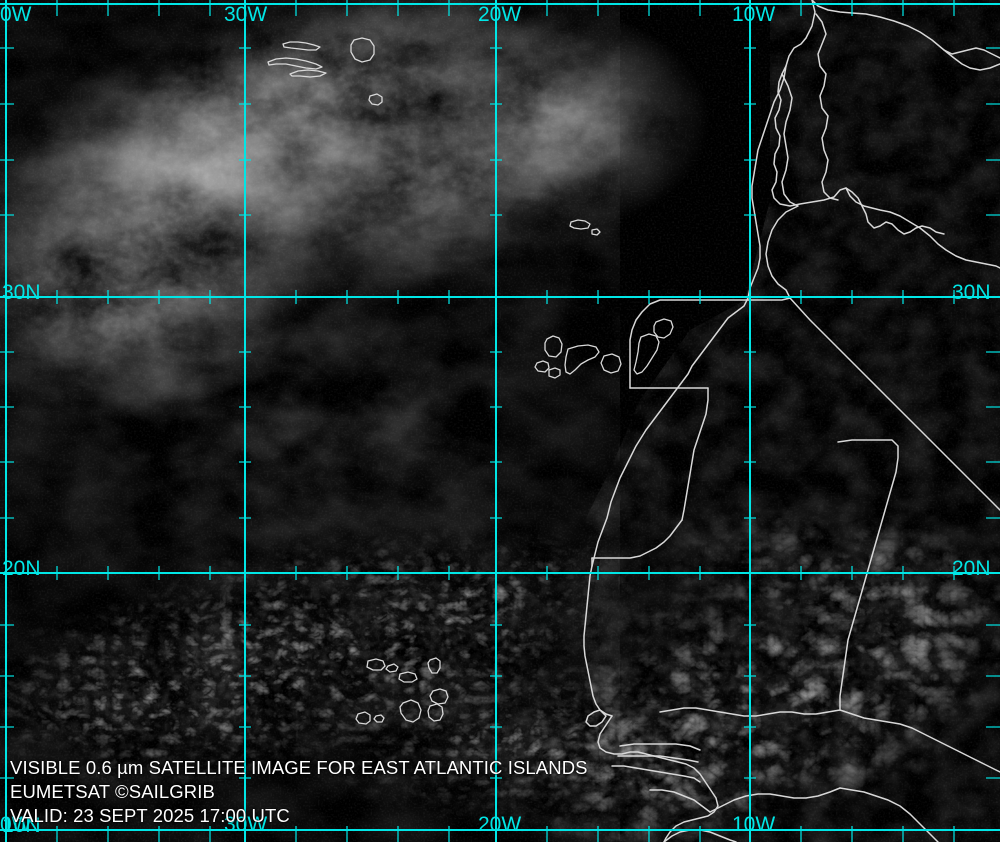 The width and height of the screenshot is (1000, 842). What do you see at coordinates (782, 186) in the screenshot?
I see `border-morocco-algeria` at bounding box center [782, 186].